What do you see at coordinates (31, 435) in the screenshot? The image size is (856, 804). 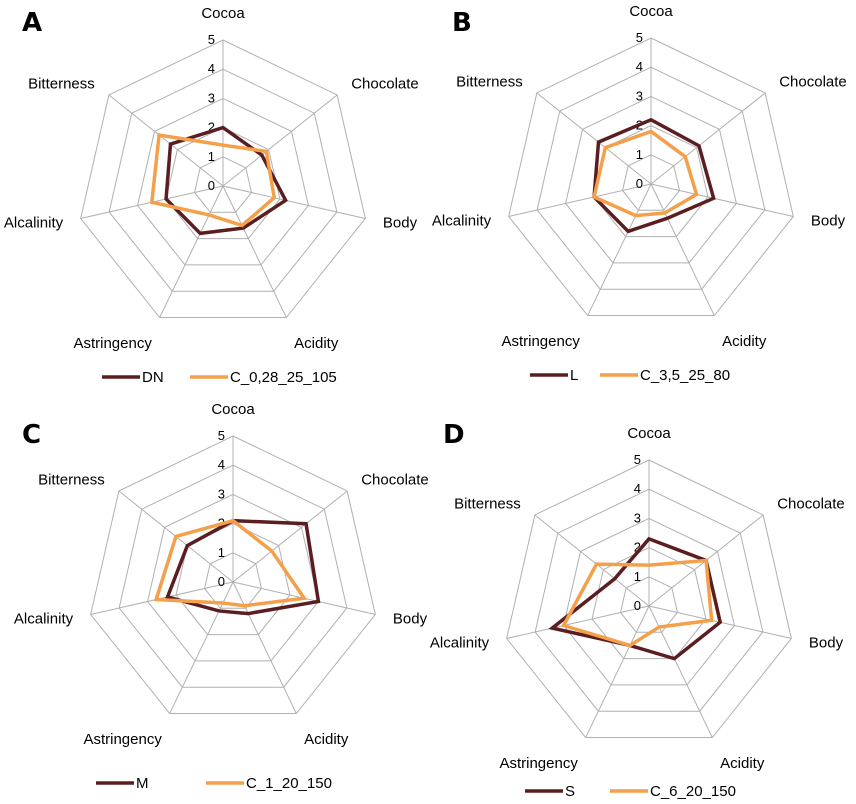 I see `panel-letter: C` at bounding box center [31, 435].